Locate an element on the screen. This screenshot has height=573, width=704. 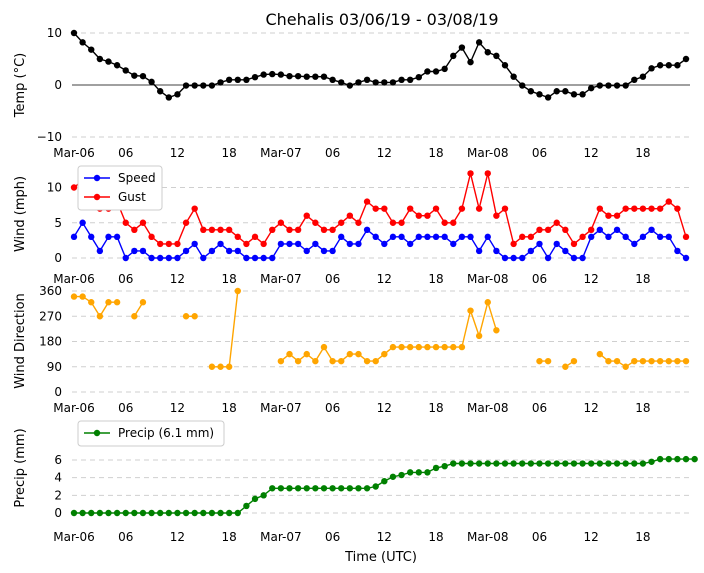
series-line-gust is located at coordinates (380, 209).